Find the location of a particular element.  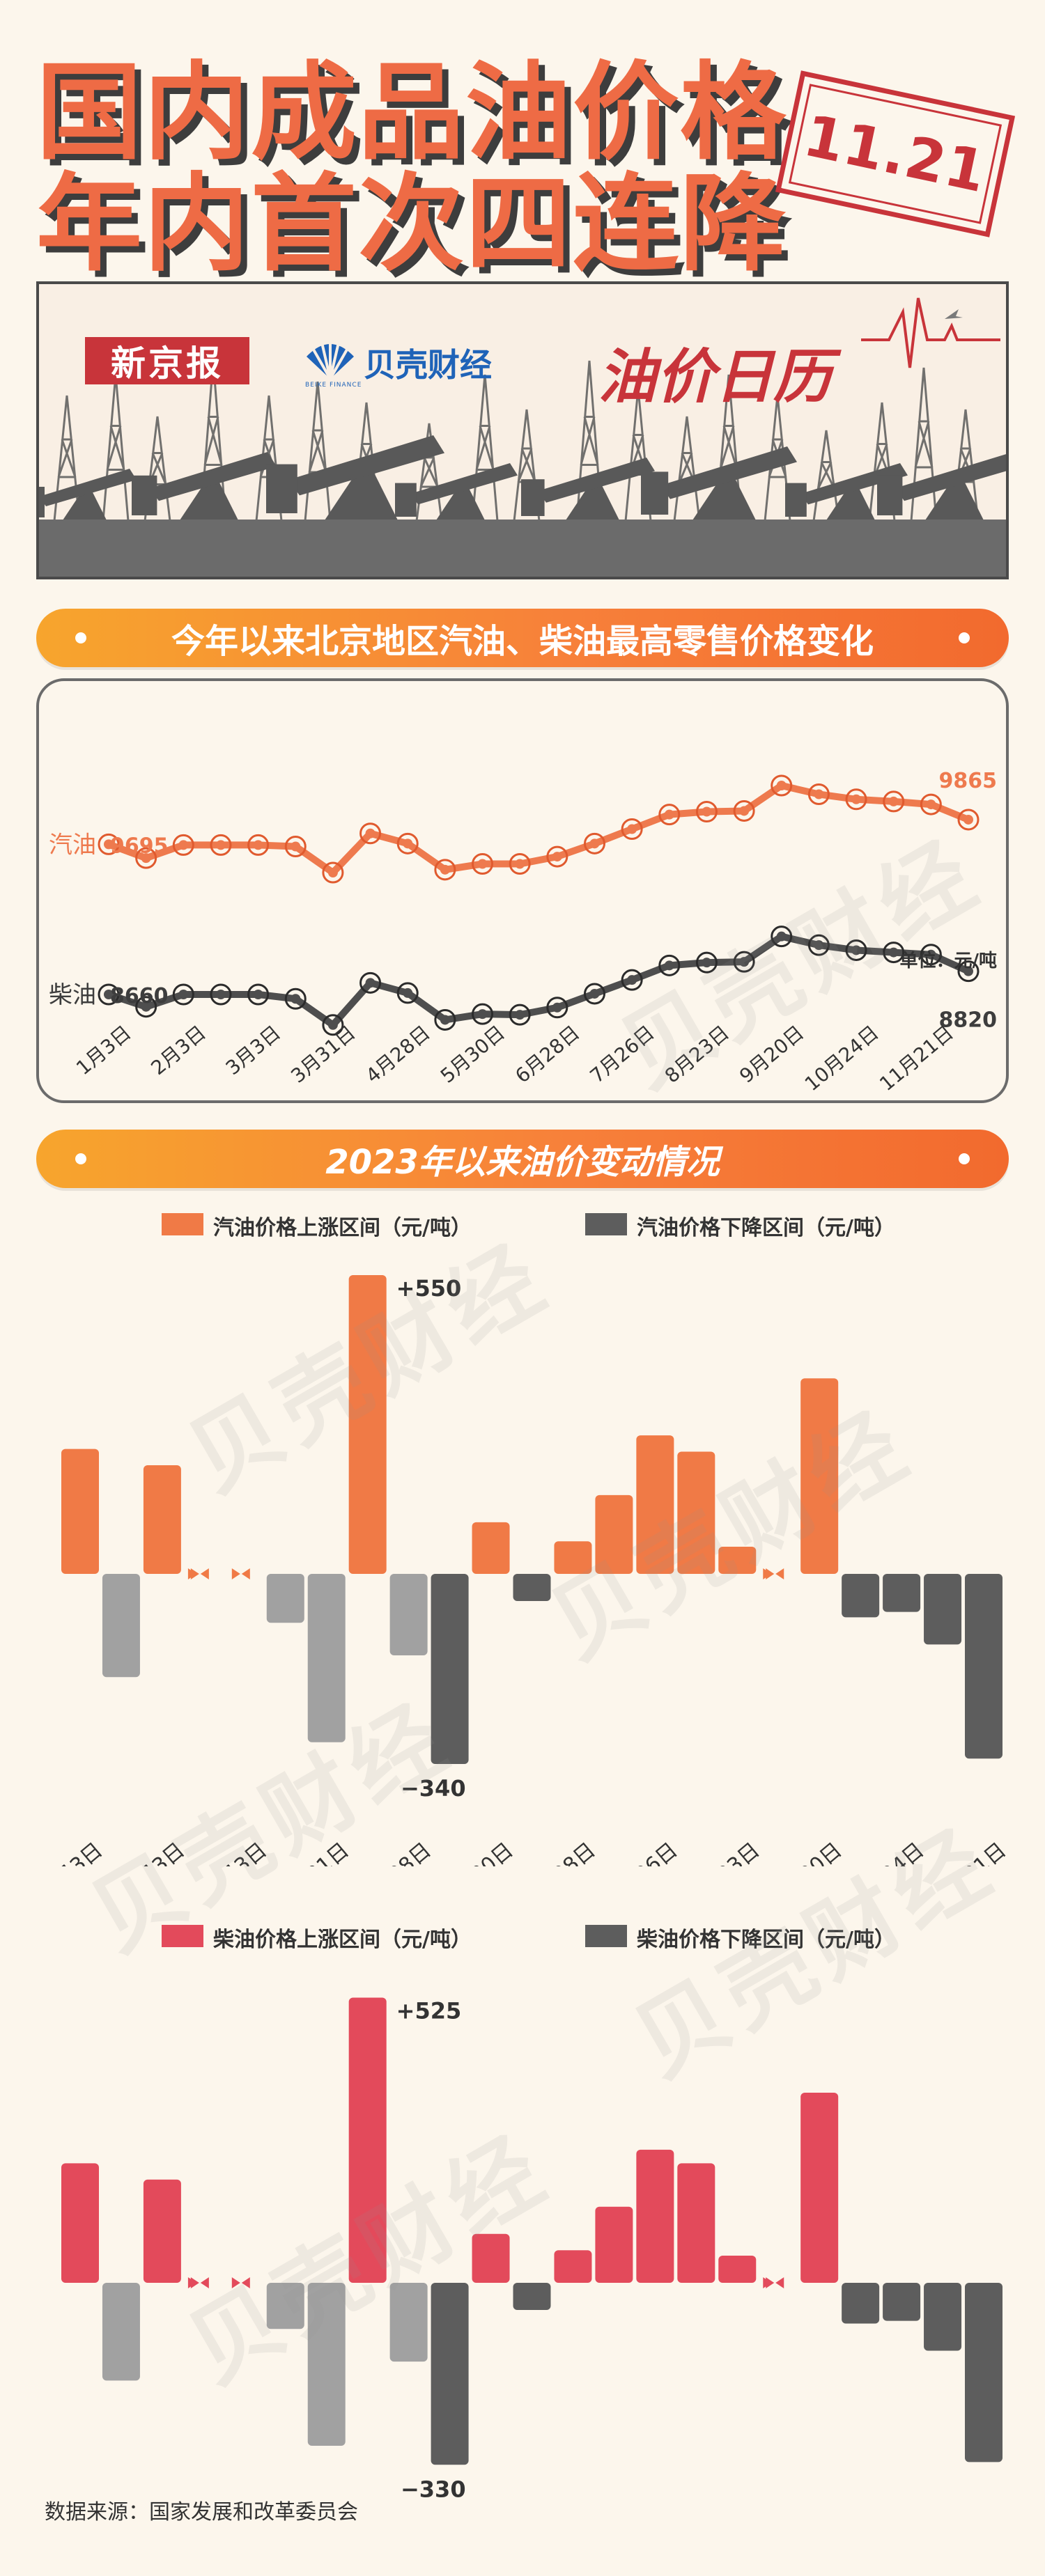

legend-swatch-gas-down is located at coordinates (606, 1224).